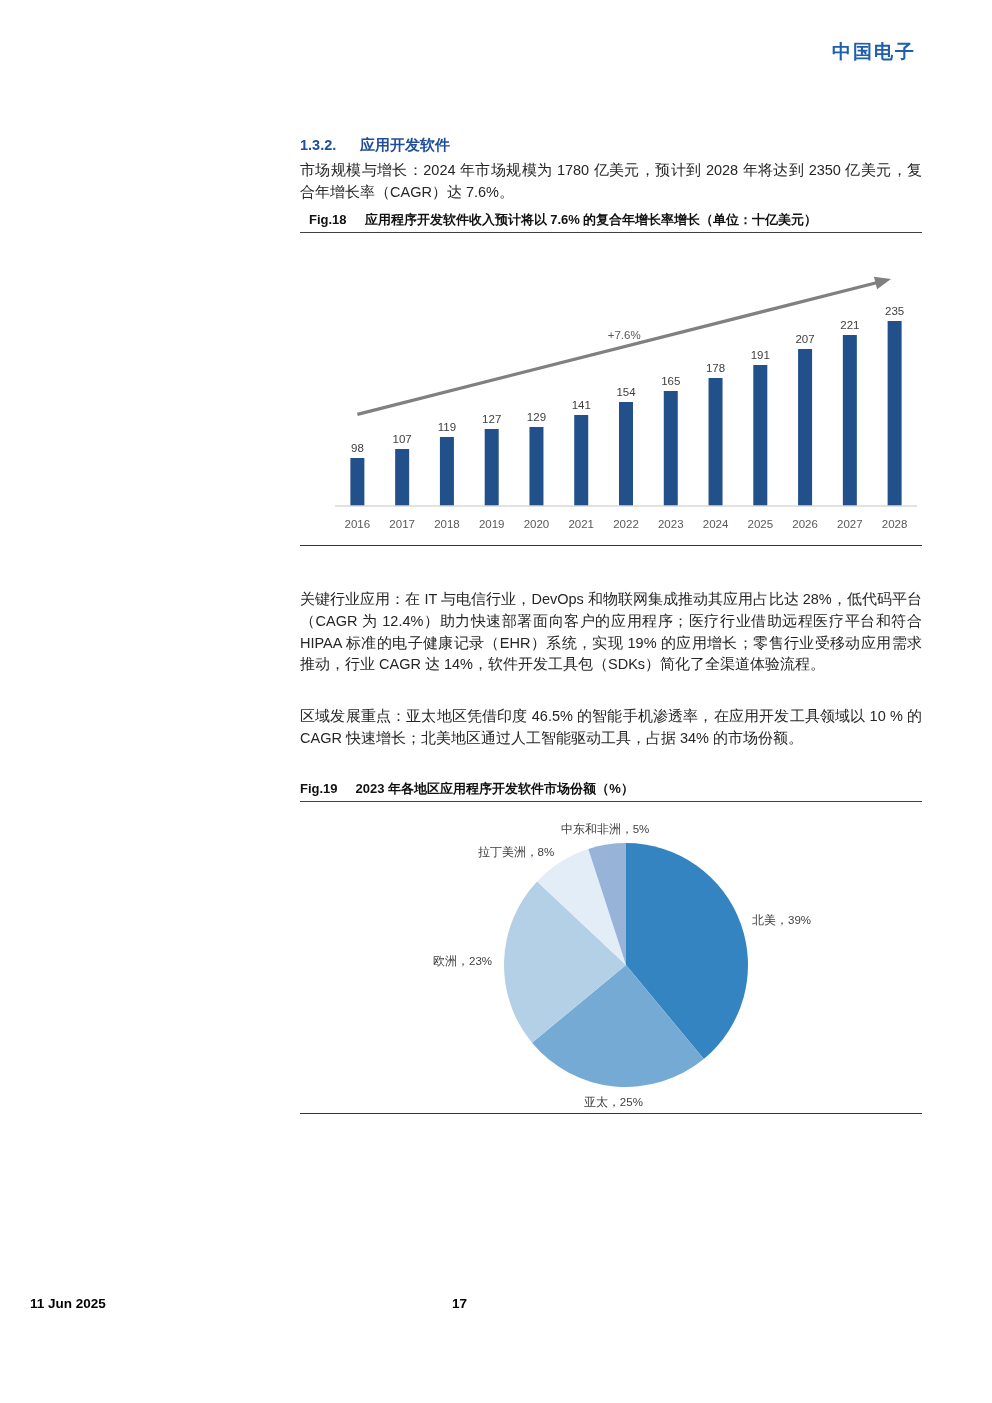 Image resolution: width=992 pixels, height=1403 pixels. Describe the element at coordinates (492, 419) in the screenshot. I see `data-label: 127` at that location.